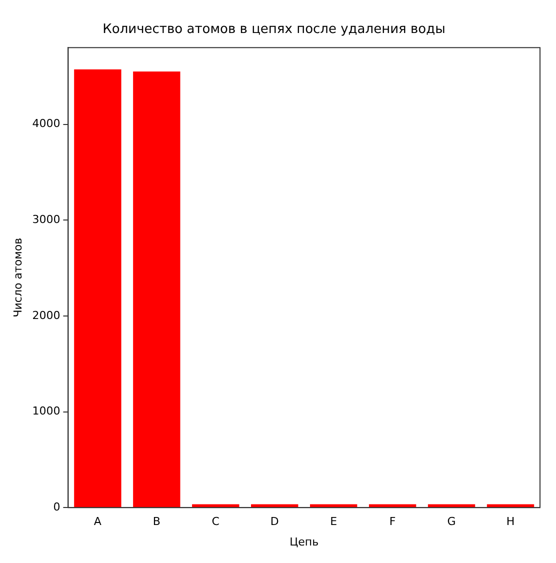  What do you see at coordinates (274, 30) in the screenshot?
I see `chart-title: Количество атомов в цепях после удаления воды` at bounding box center [274, 30].